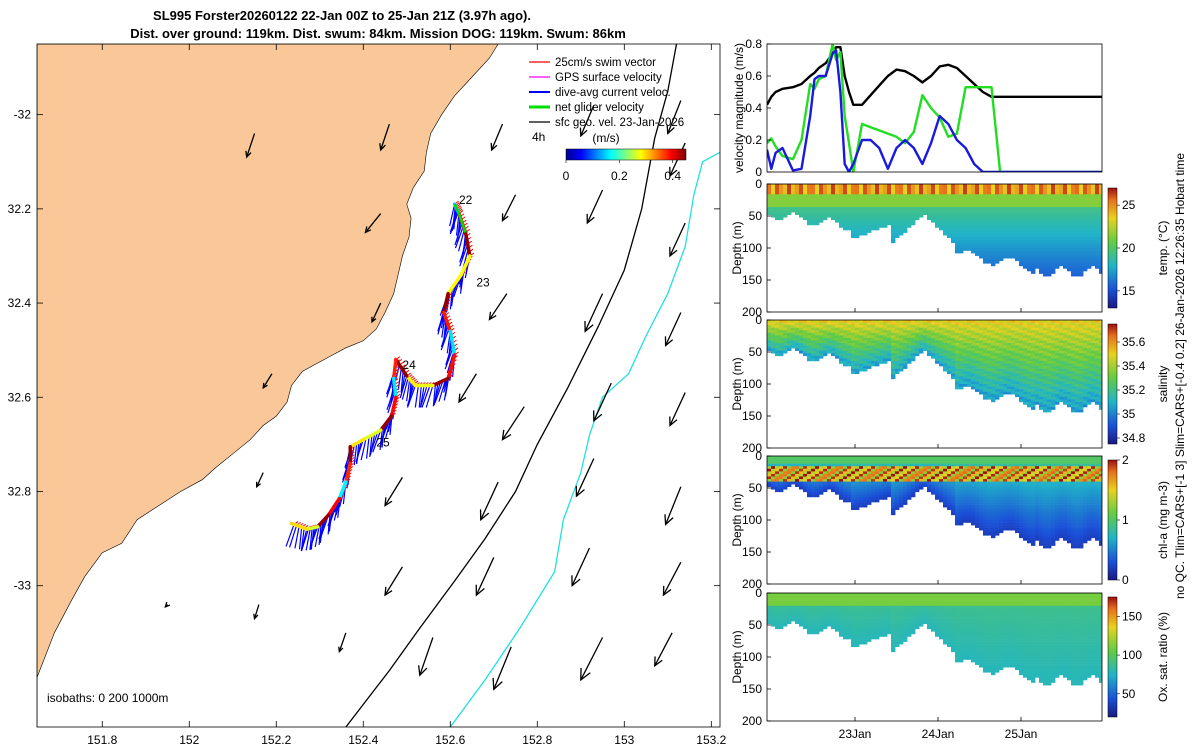 The width and height of the screenshot is (1200, 750). I want to click on section-colorbar-tick-label: 35.2, so click(1134, 390).